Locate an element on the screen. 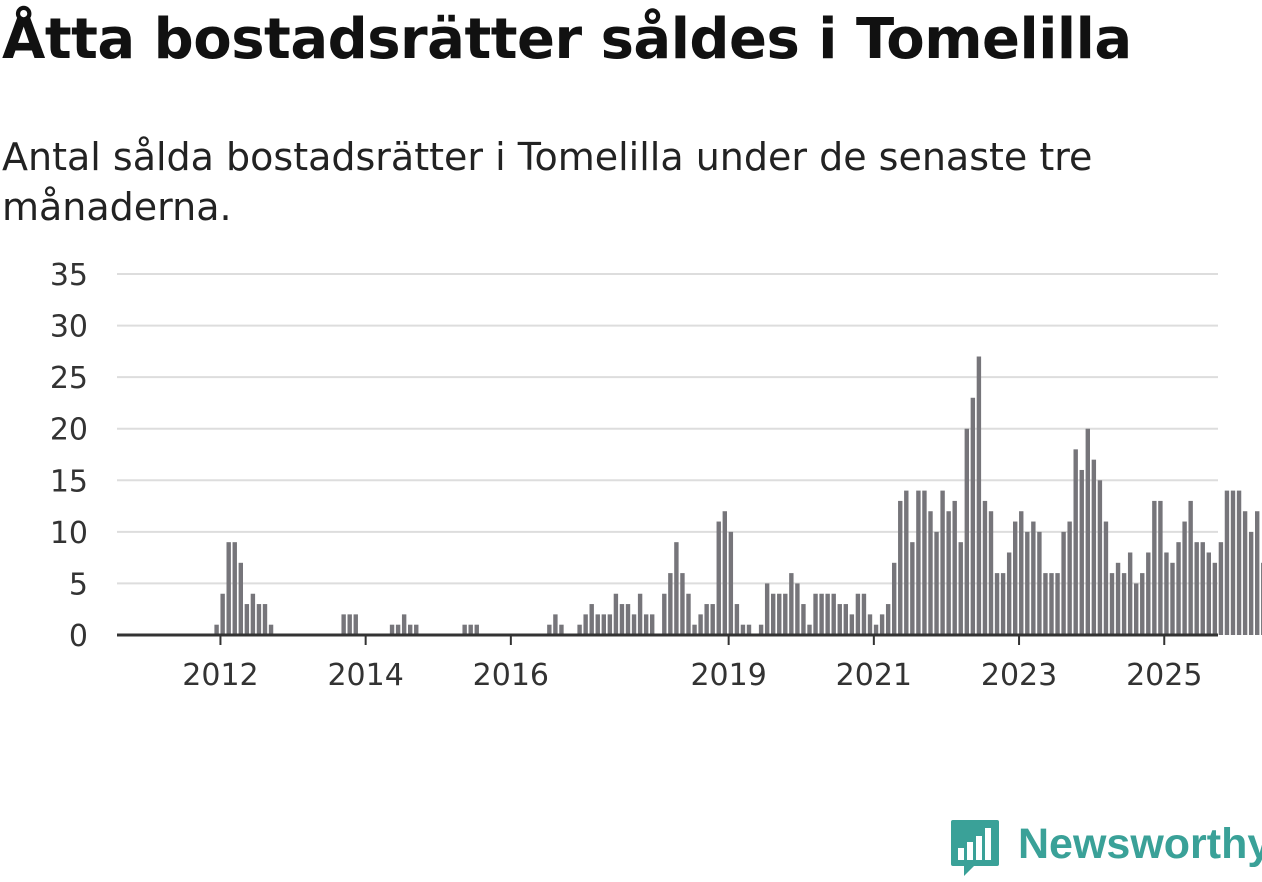  y-tick-label: 20 is located at coordinates (69, 430).